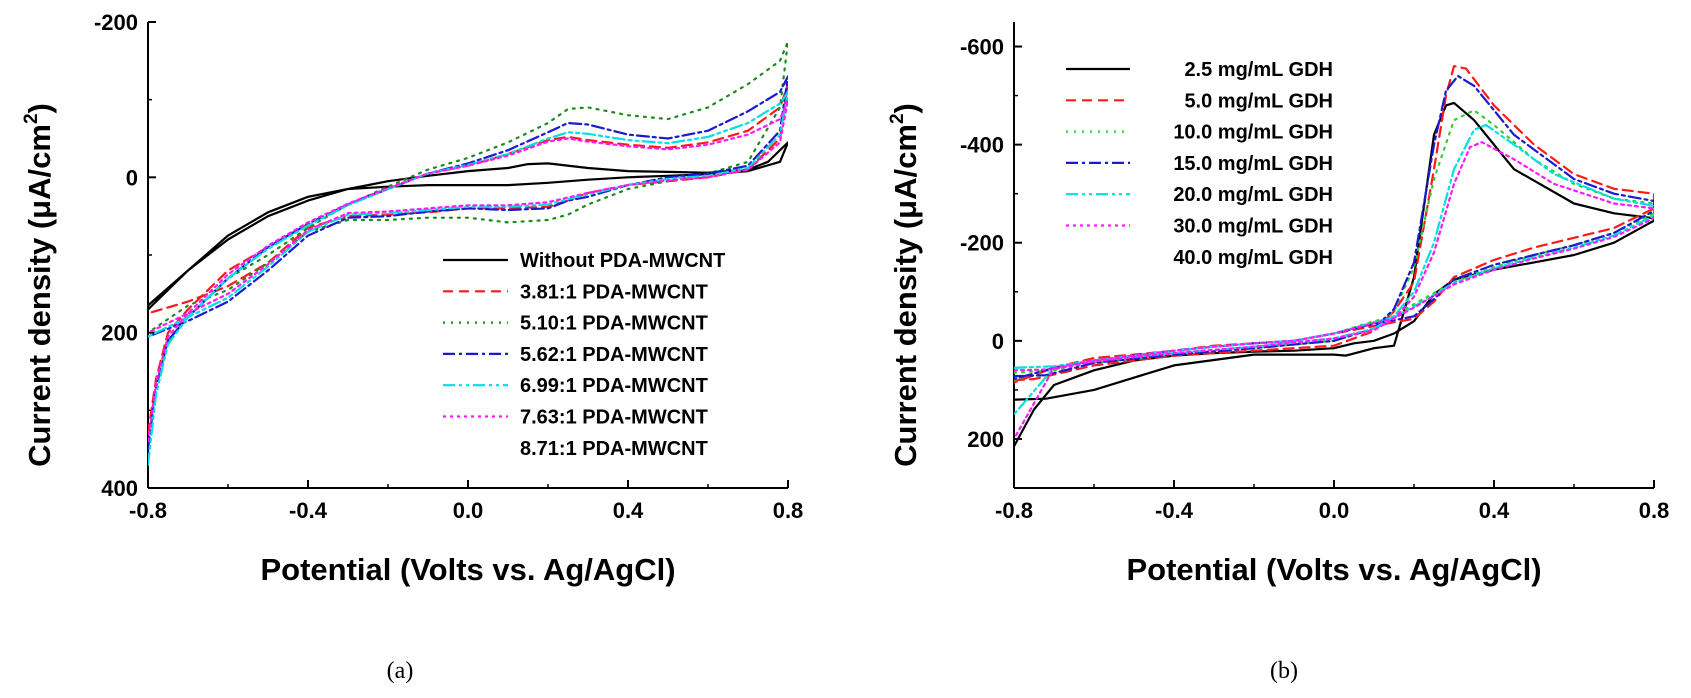  I want to click on y-tick-label: -600, so click(982, 47).